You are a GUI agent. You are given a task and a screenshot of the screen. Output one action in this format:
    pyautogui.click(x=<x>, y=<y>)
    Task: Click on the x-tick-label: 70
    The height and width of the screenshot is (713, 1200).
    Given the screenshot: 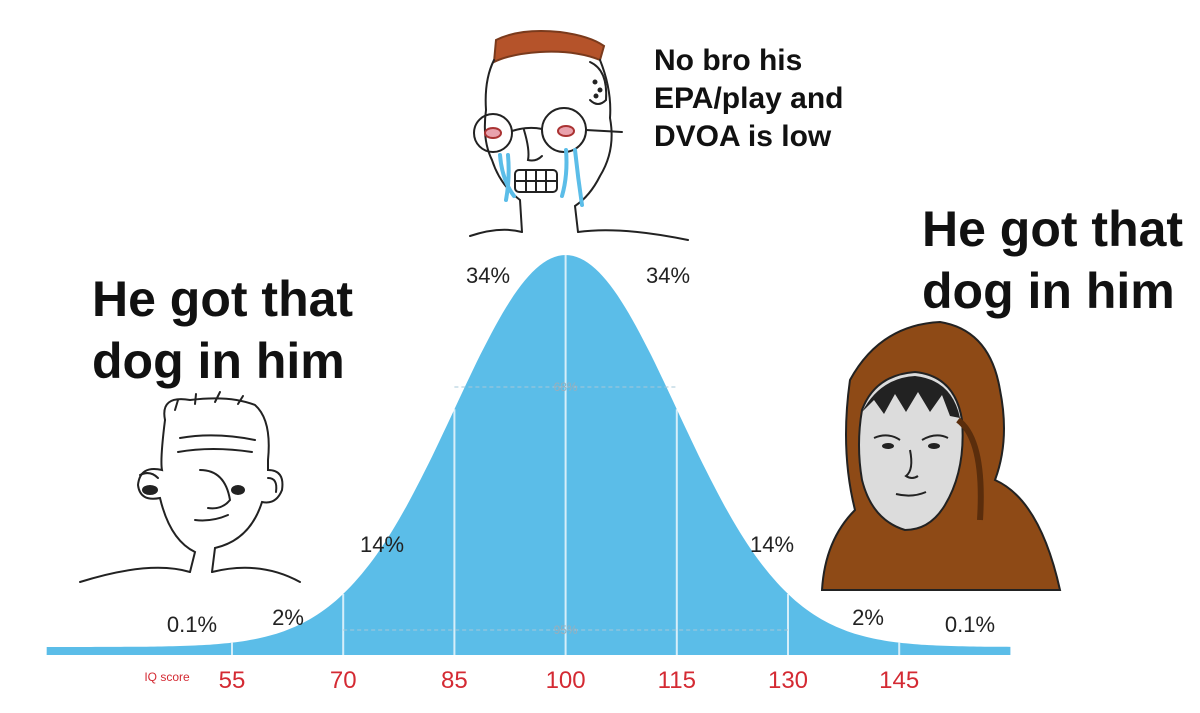 What is the action you would take?
    pyautogui.click(x=343, y=680)
    